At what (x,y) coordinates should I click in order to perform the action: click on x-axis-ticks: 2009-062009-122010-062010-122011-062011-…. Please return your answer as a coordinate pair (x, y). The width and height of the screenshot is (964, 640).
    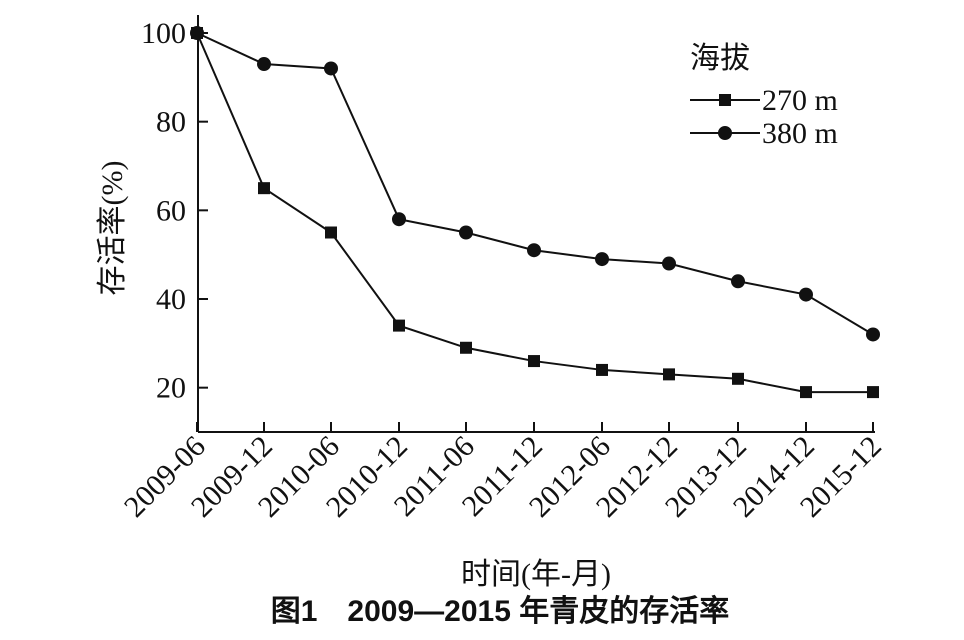
    Looking at the image, I should click on (503, 473).